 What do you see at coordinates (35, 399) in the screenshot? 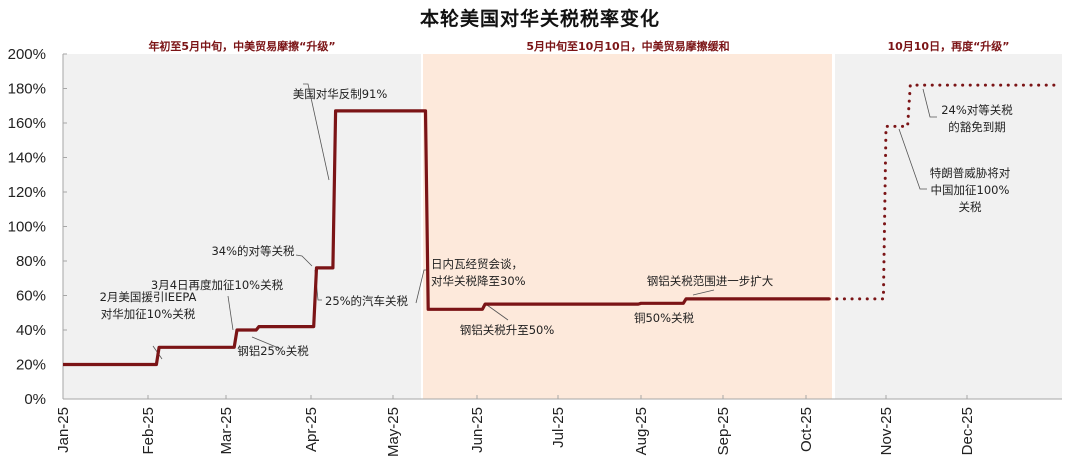
I see `y-tick-label: 0%` at bounding box center [35, 399].